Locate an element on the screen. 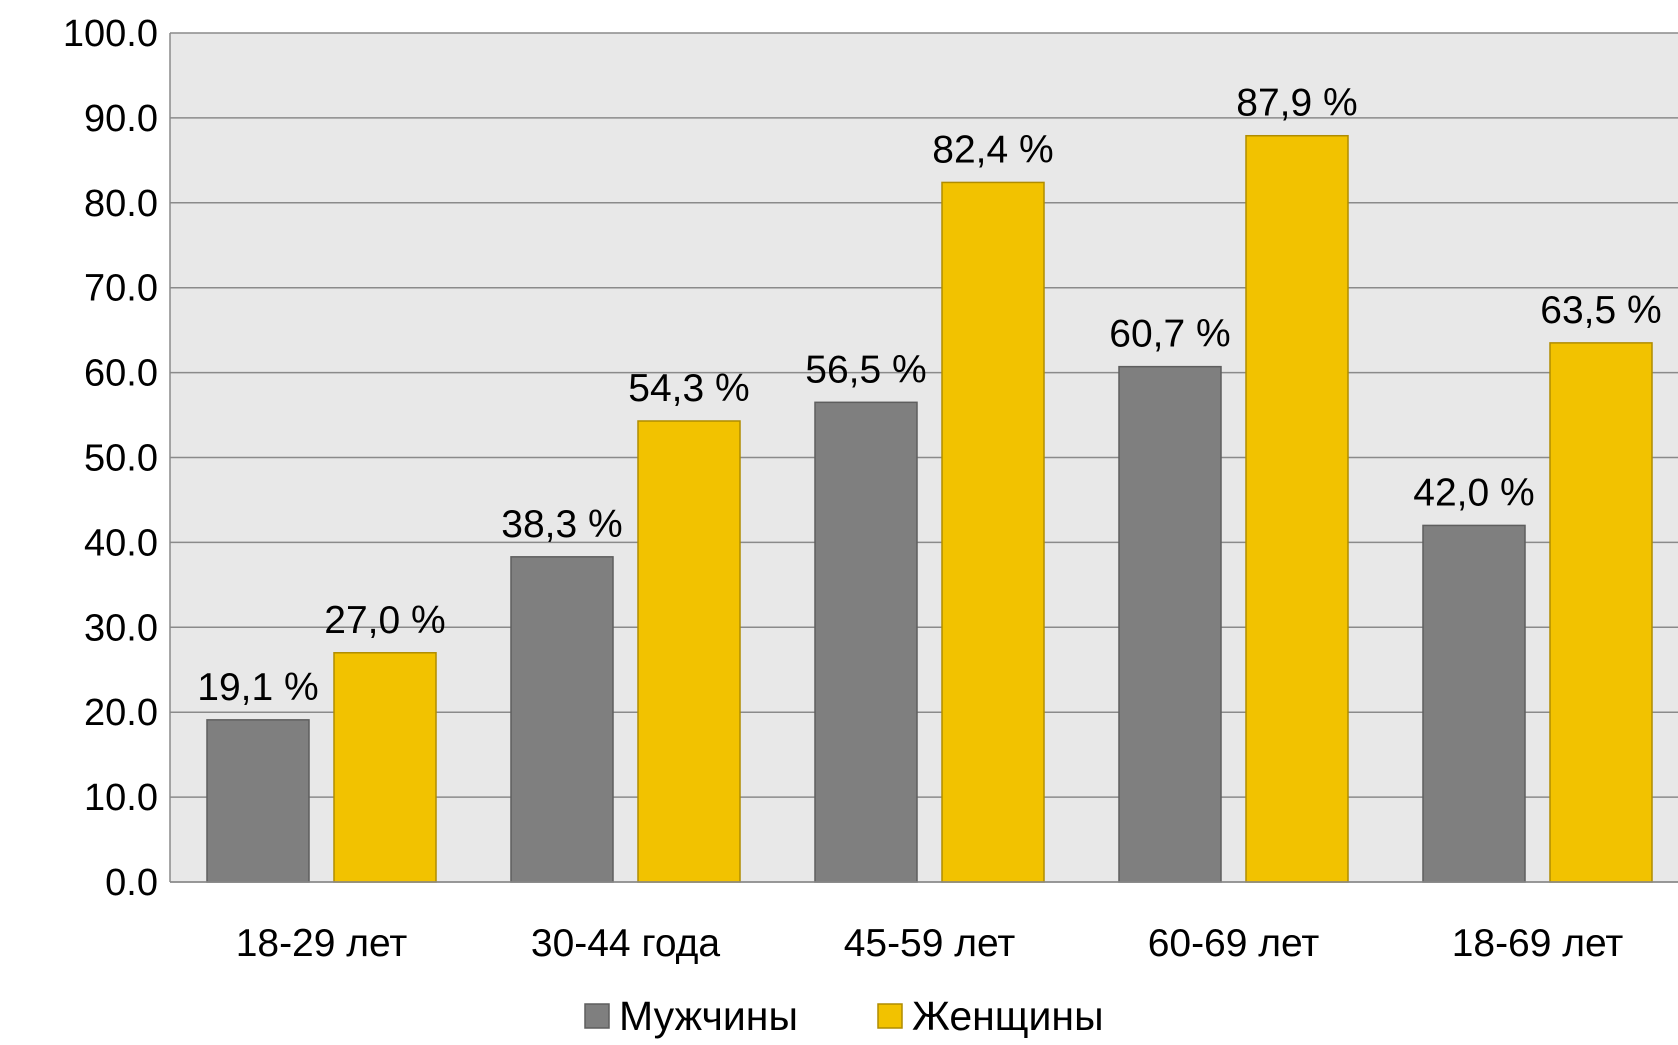 The height and width of the screenshot is (1045, 1678). data-label: 82,4 % is located at coordinates (992, 149).